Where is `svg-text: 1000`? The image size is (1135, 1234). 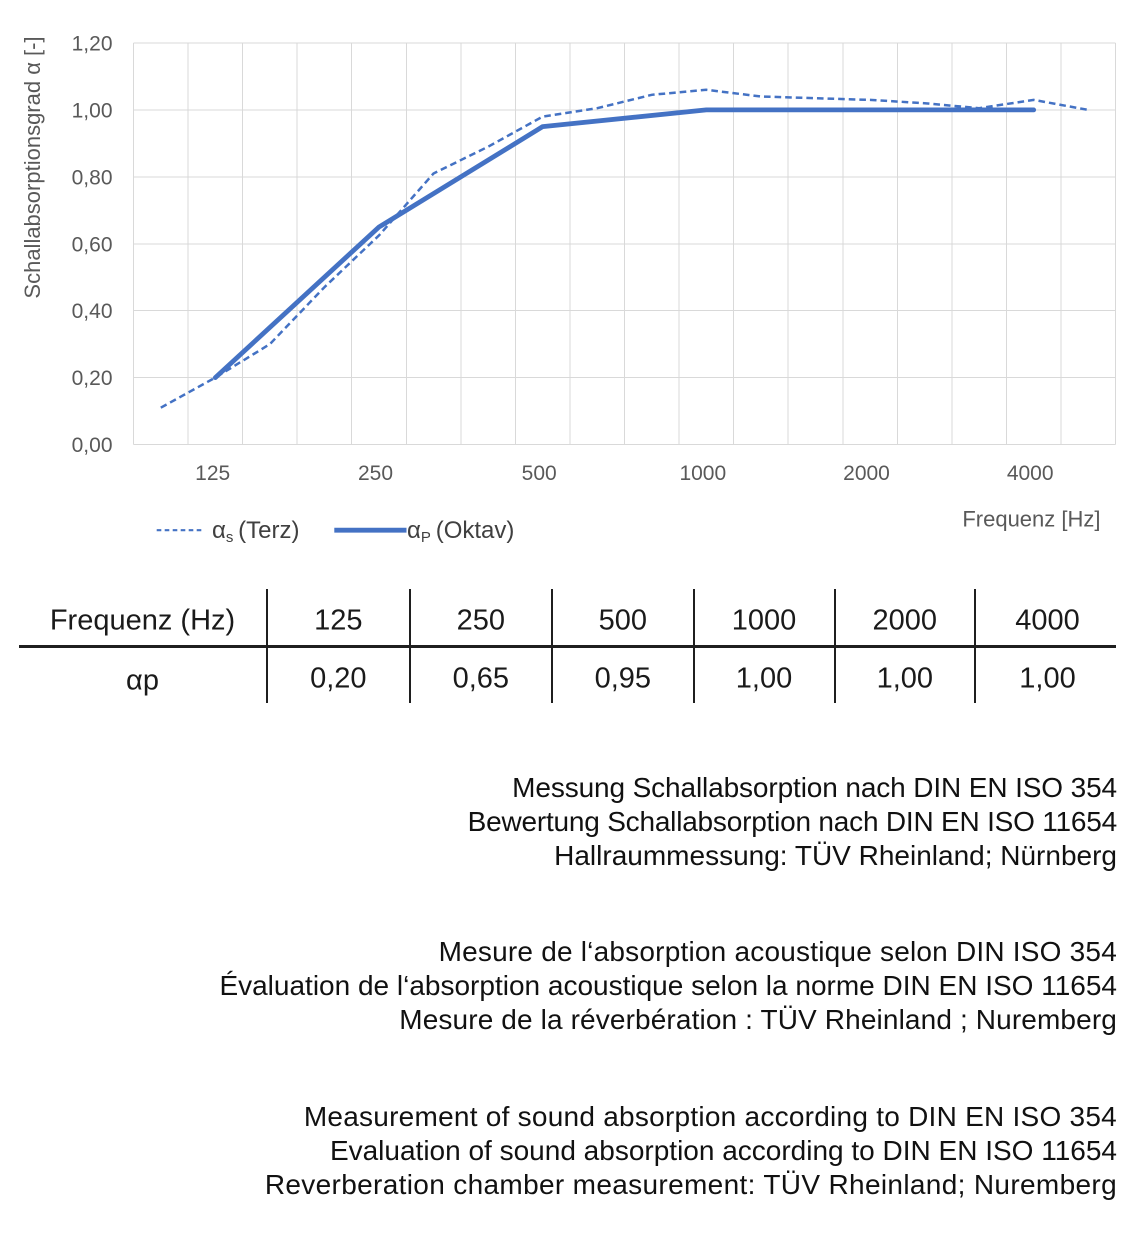 svg-text: 1000 is located at coordinates (702, 473).